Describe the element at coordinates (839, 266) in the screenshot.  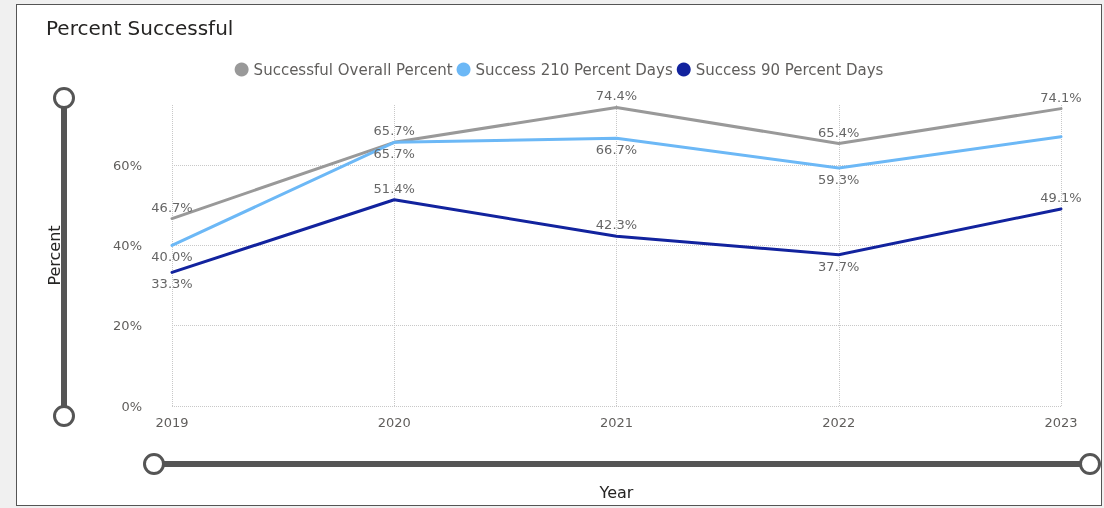
I see `data-label: 37.7%` at that location.